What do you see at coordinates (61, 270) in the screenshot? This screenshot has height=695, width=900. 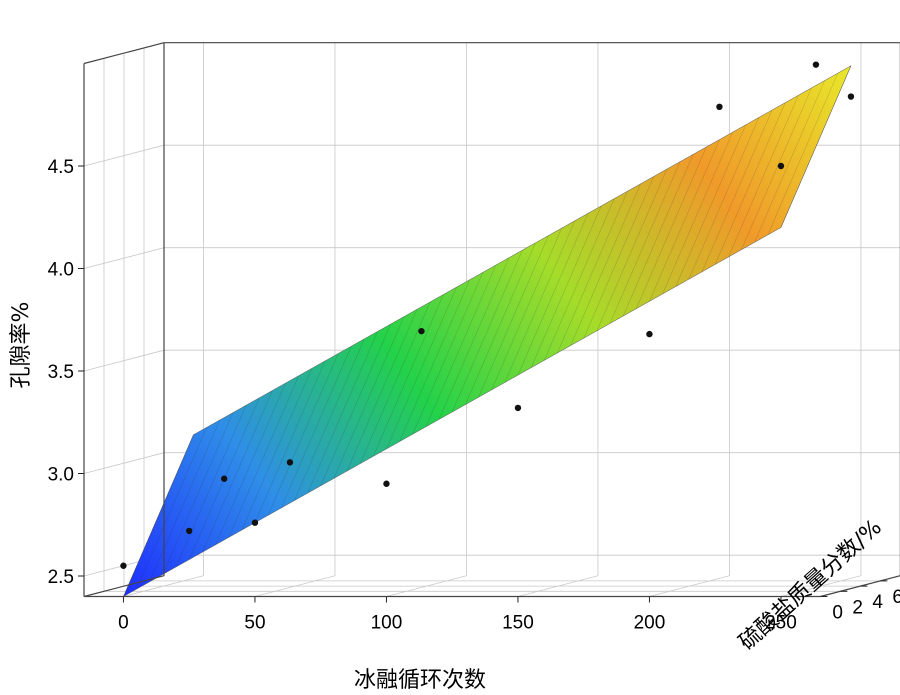 I see `z-tick-label: 4.0` at bounding box center [61, 270].